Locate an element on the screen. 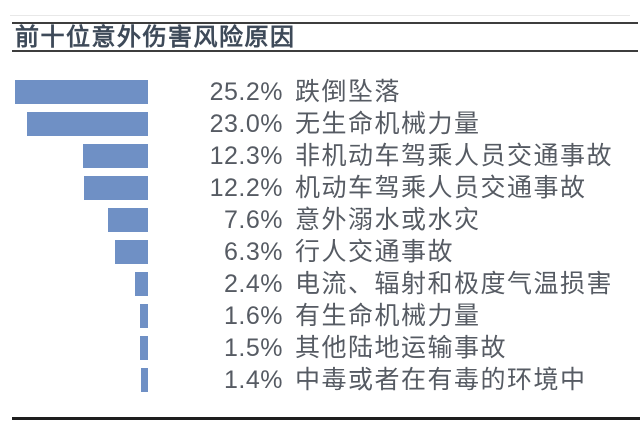 The image size is (640, 446). category-label: 中毒或者在有毒的环境中 is located at coordinates (441, 380).